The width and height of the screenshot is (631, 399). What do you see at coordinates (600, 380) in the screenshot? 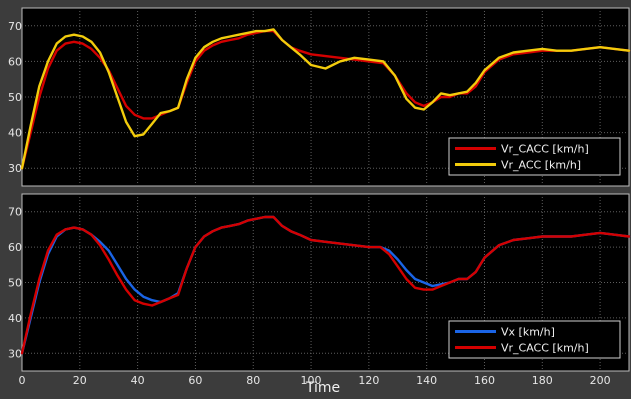
I see `xtick-label-10: 200` at bounding box center [600, 380].